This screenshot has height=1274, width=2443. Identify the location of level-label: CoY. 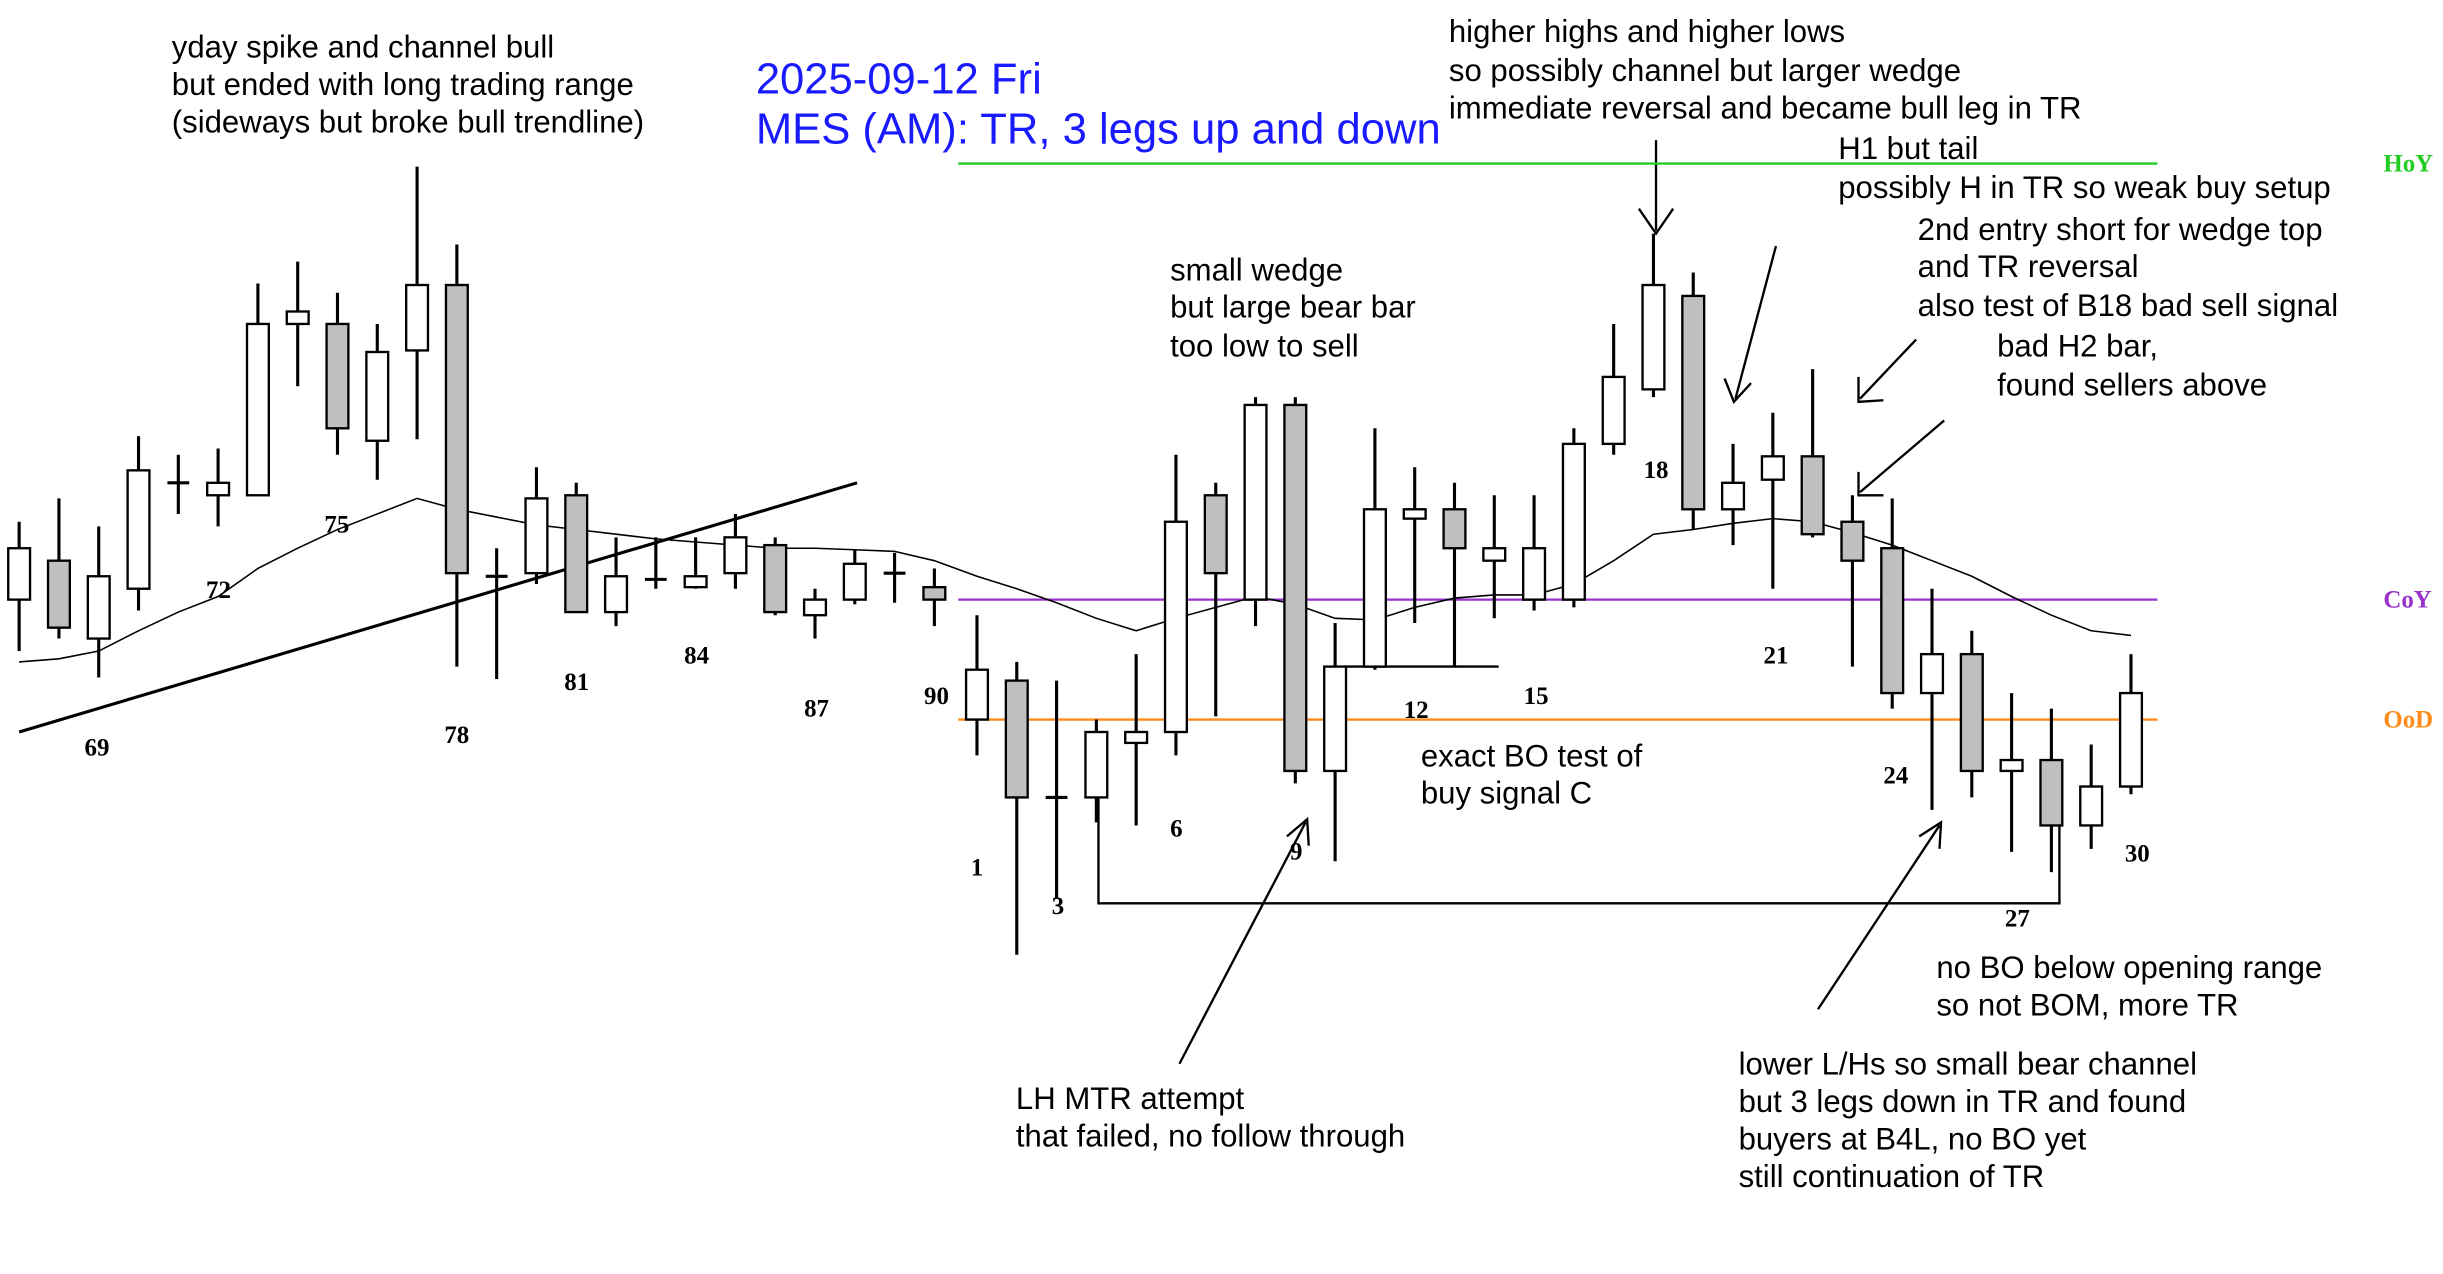
(2407, 599).